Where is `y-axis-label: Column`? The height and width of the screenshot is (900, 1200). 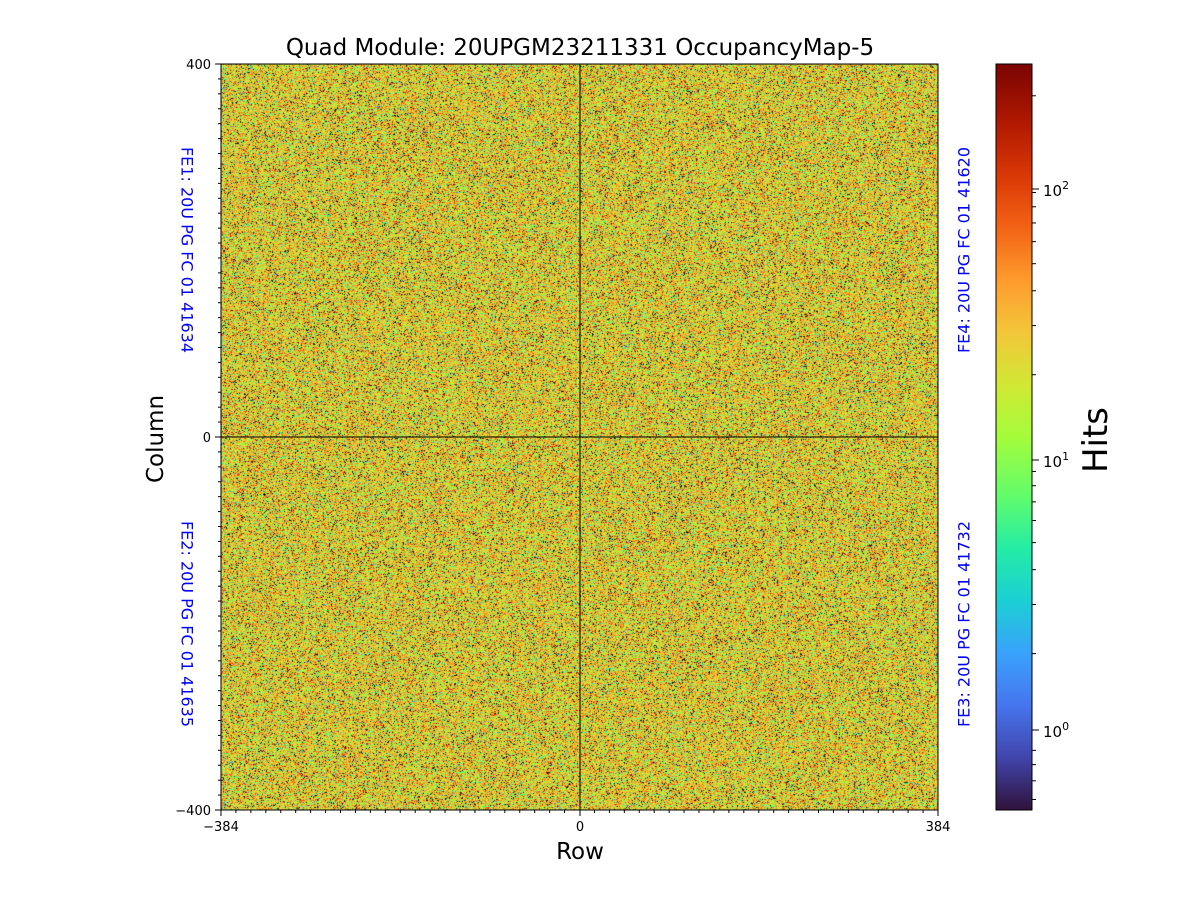
y-axis-label: Column is located at coordinates (156, 439).